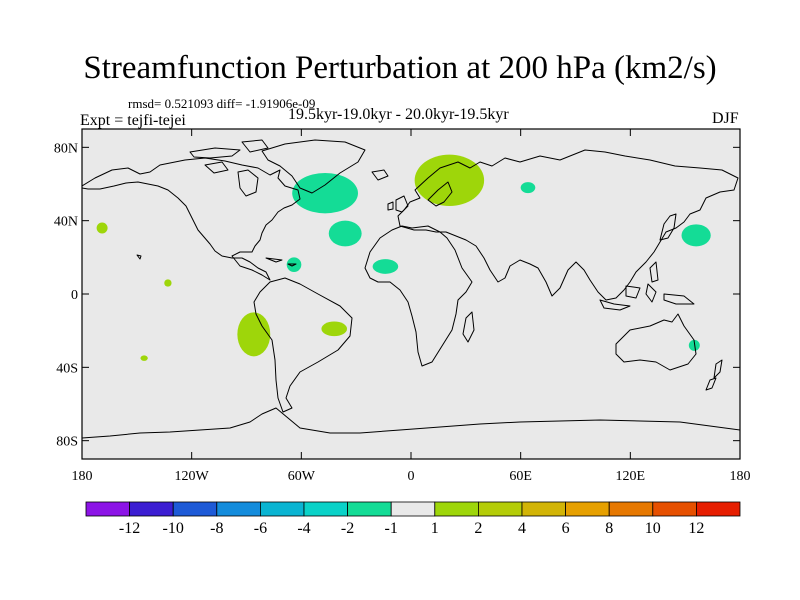 Image resolution: width=800 pixels, height=600 pixels. Describe the element at coordinates (566, 528) in the screenshot. I see `colorbar-label: 6` at that location.